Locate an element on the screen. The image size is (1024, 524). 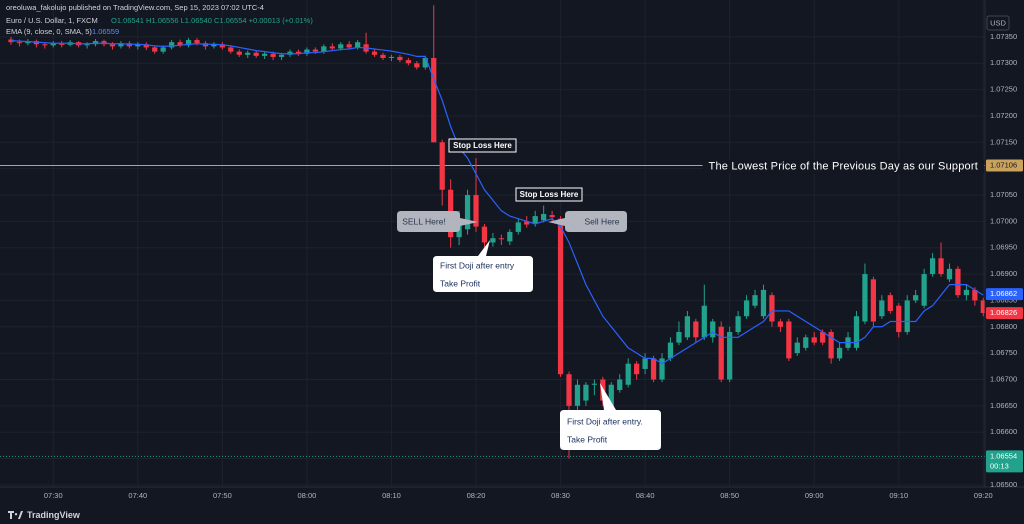
legend-ema-value: 1.06559 is located at coordinates (105, 31).